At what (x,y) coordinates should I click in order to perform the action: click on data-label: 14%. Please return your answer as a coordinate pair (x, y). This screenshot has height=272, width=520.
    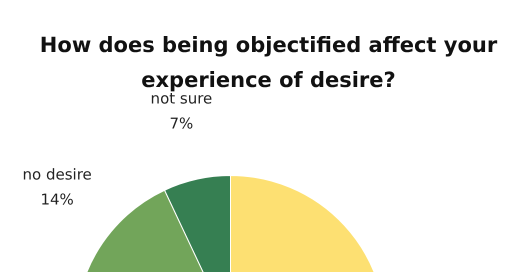
    Looking at the image, I should click on (57, 199).